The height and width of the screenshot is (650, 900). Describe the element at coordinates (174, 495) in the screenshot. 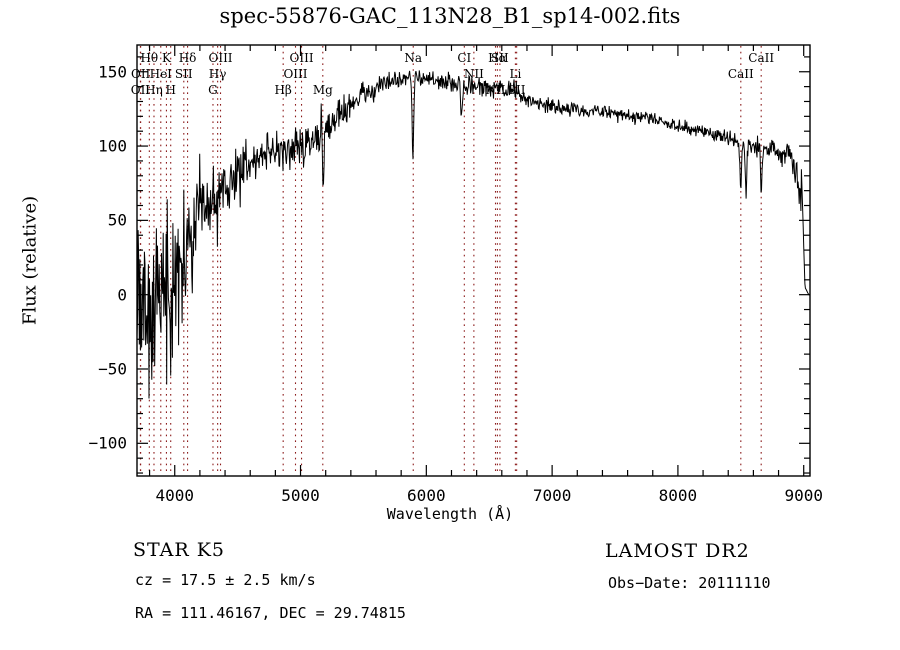

I see `x-tick-label: 4000` at that location.